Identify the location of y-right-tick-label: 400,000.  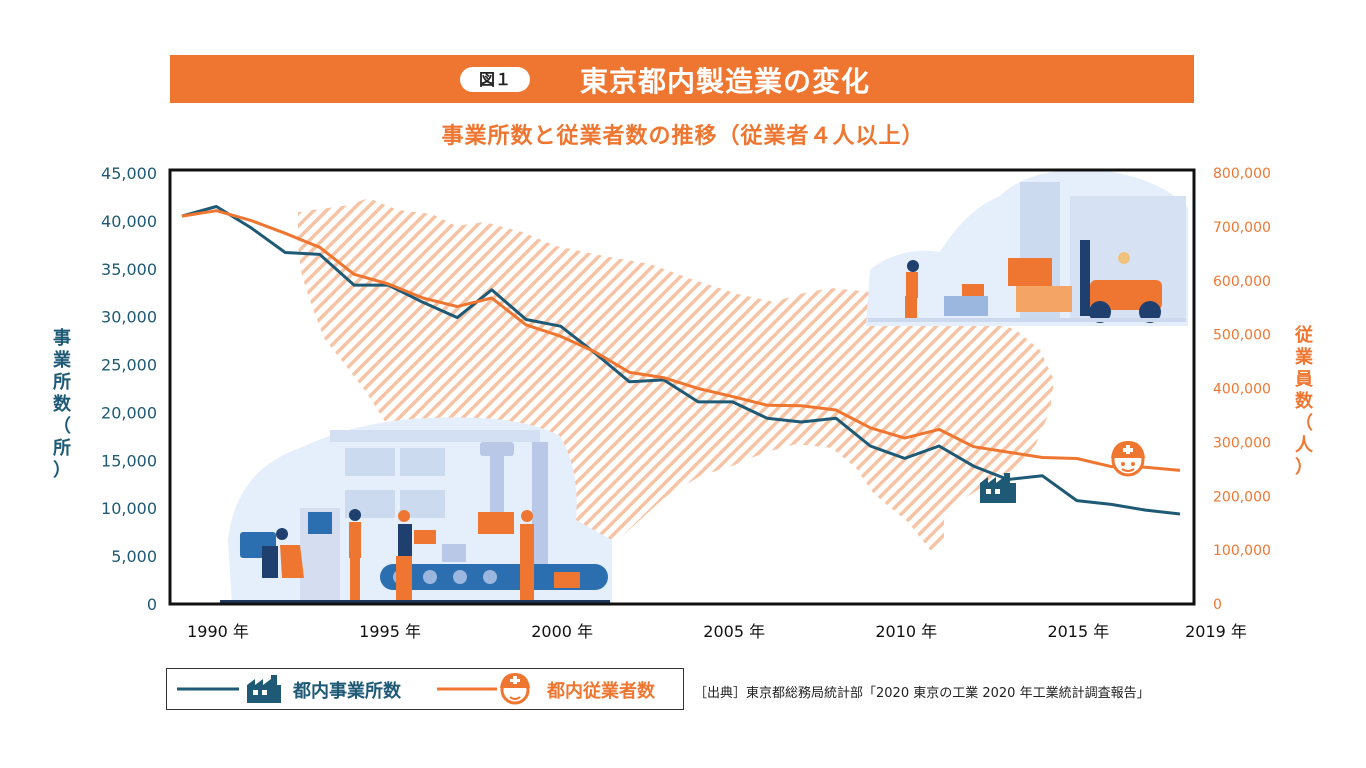
(1242, 390).